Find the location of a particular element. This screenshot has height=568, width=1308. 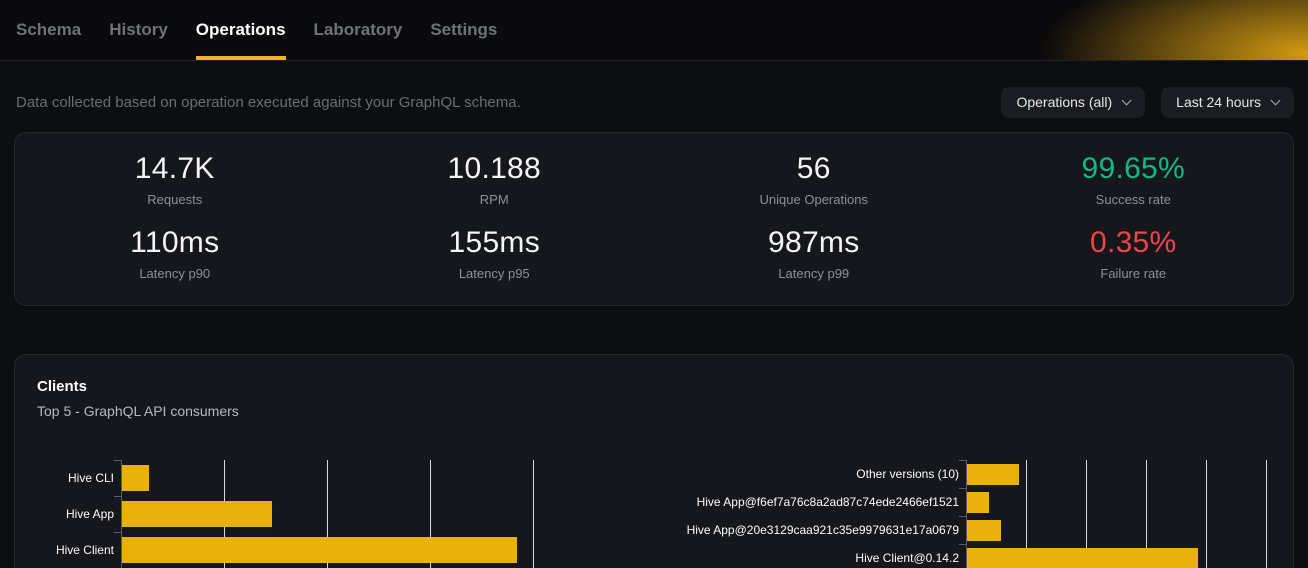

tab-laboratory: Laboratory is located at coordinates (358, 29).